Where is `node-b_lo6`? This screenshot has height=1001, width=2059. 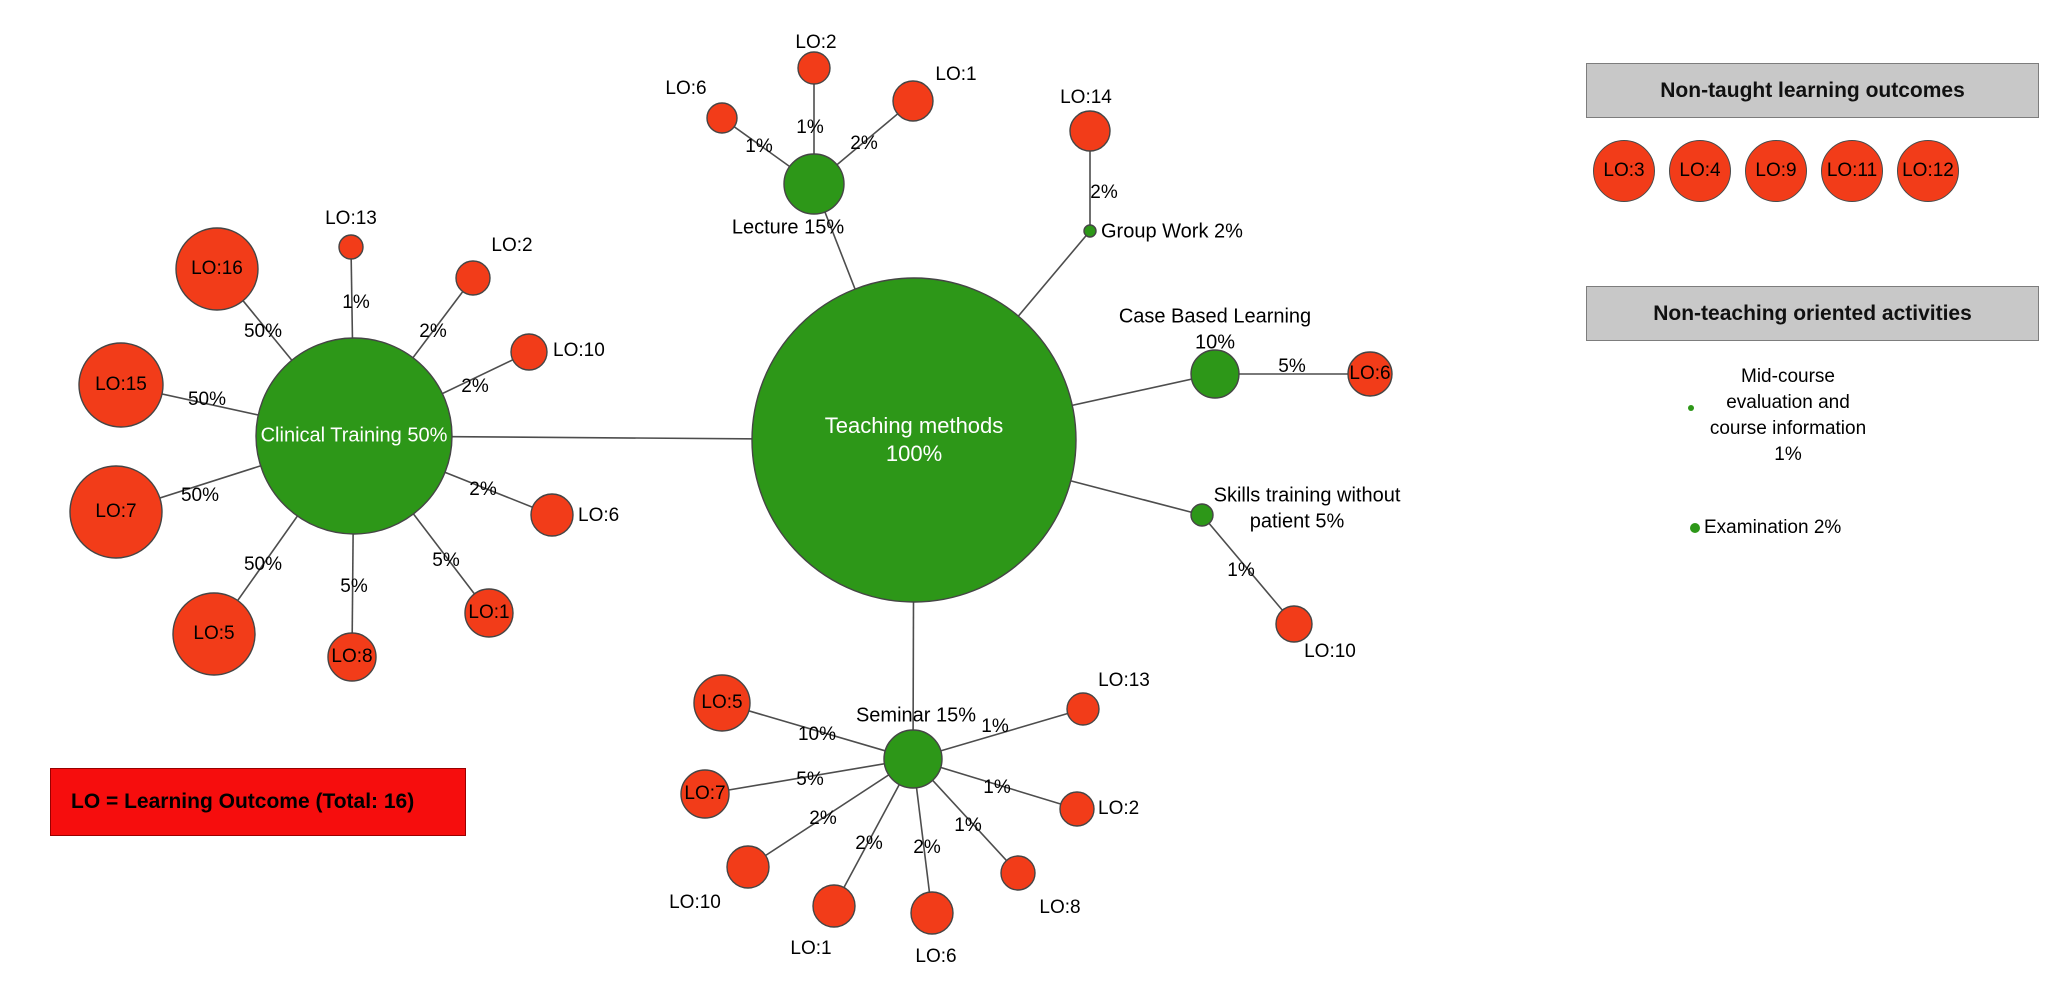 node-b_lo6 is located at coordinates (1370, 374).